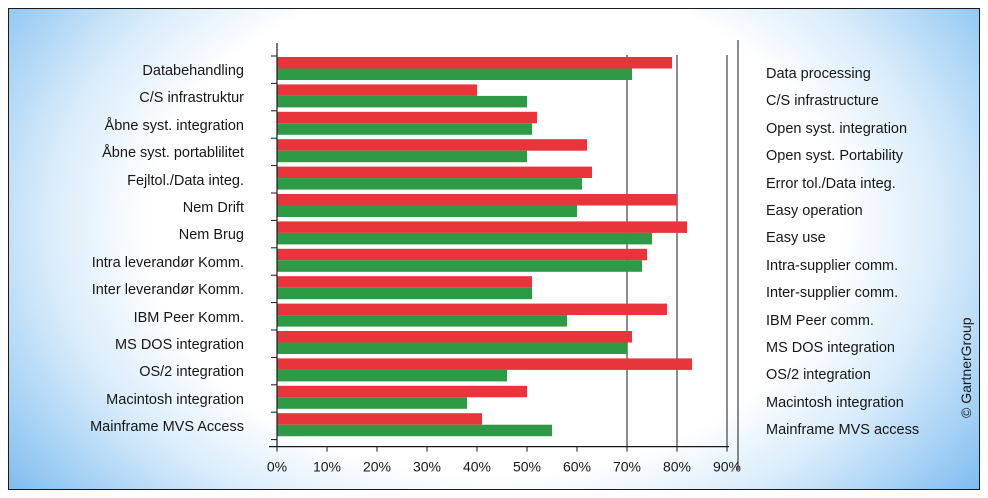  What do you see at coordinates (796, 238) in the screenshot?
I see `category-label-translated: Easy use` at bounding box center [796, 238].